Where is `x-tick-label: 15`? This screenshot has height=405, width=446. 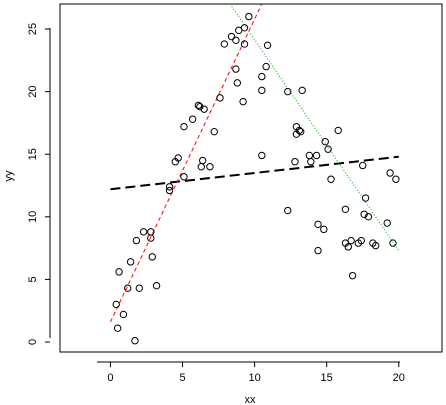
x-tick-label: 15 is located at coordinates (327, 378).